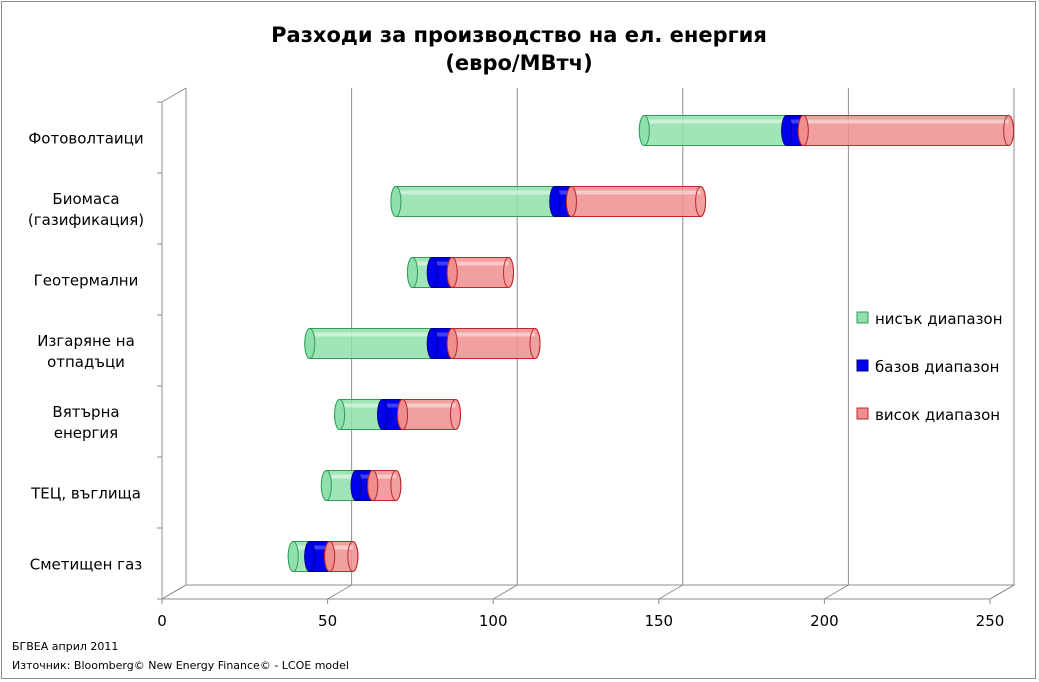 This screenshot has height=682, width=1039. I want to click on legend-label: базов диапазон, so click(937, 367).